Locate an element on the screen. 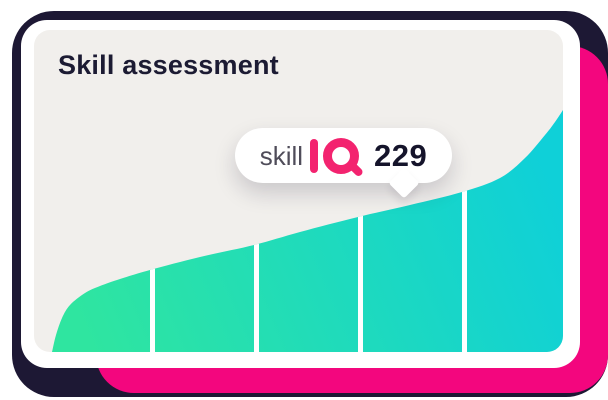 The height and width of the screenshot is (400, 608). skill-iq-badge: skill 229 is located at coordinates (343, 163).